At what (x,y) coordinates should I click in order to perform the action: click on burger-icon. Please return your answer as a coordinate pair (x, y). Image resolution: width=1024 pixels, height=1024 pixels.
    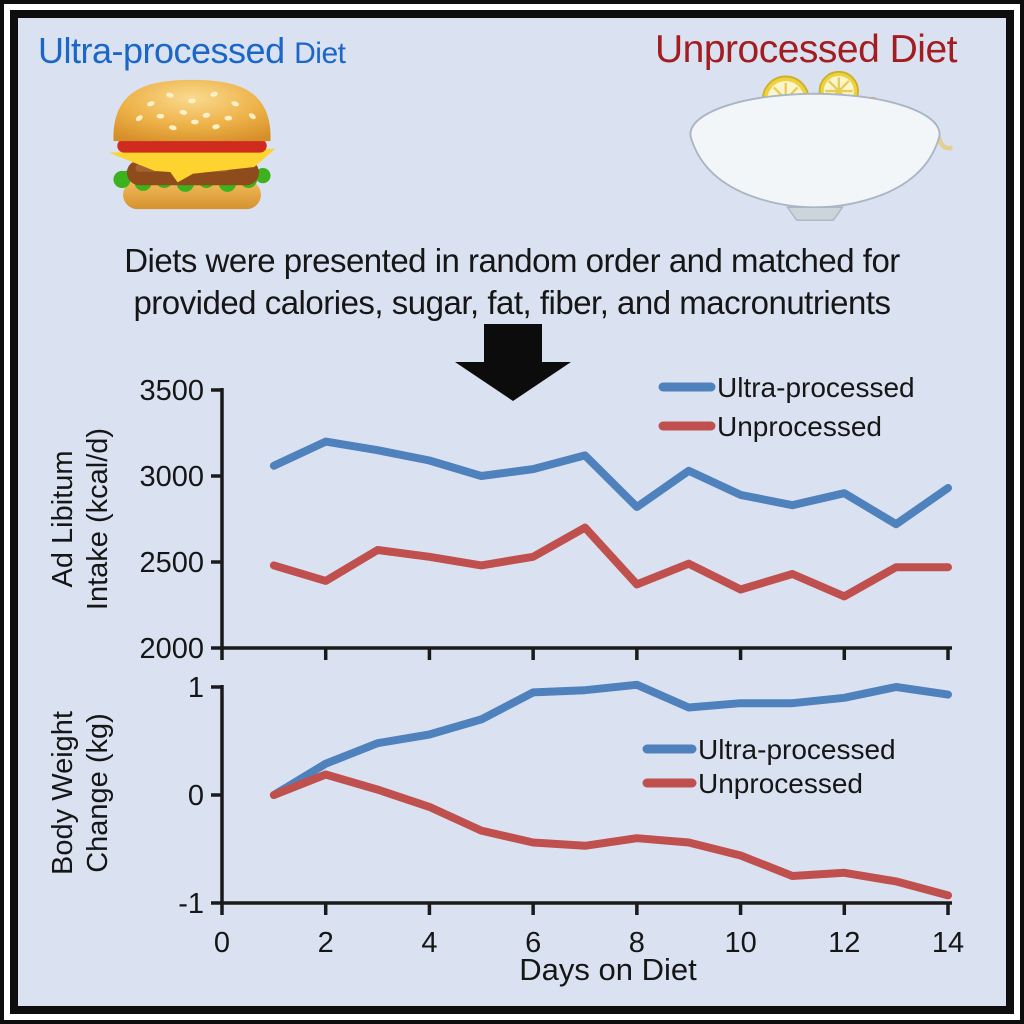
    Looking at the image, I should click on (192, 144).